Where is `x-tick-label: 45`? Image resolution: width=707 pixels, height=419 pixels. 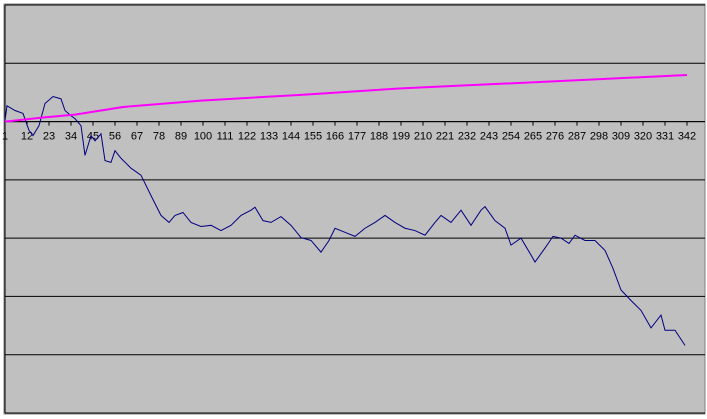
x-tick-label: 45 is located at coordinates (93, 136).